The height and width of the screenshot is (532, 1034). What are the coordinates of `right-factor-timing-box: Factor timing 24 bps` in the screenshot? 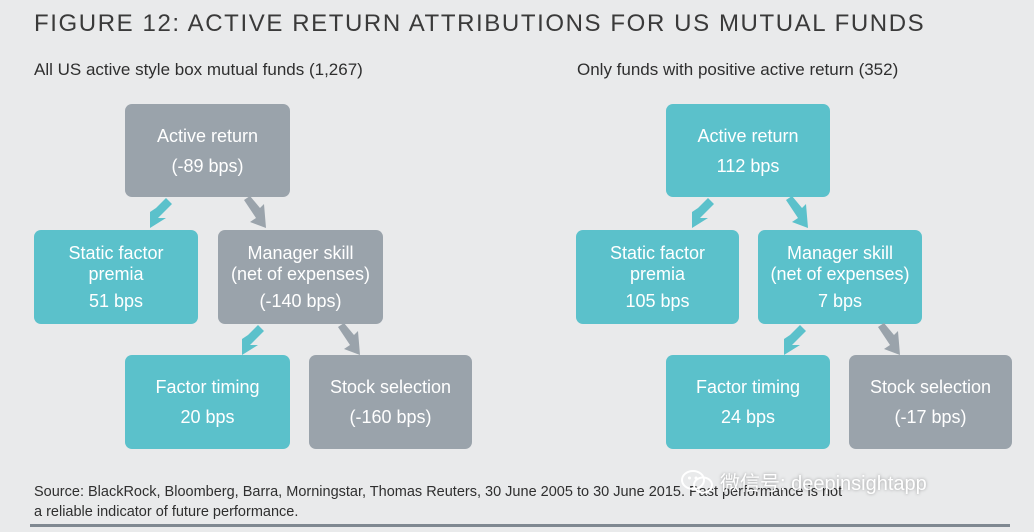 It's located at (748, 402).